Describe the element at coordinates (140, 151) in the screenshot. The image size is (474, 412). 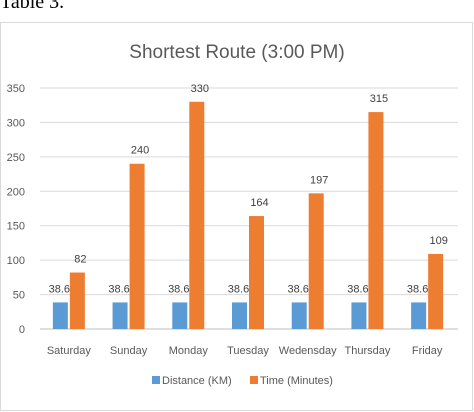
I see `data-label: 240` at that location.